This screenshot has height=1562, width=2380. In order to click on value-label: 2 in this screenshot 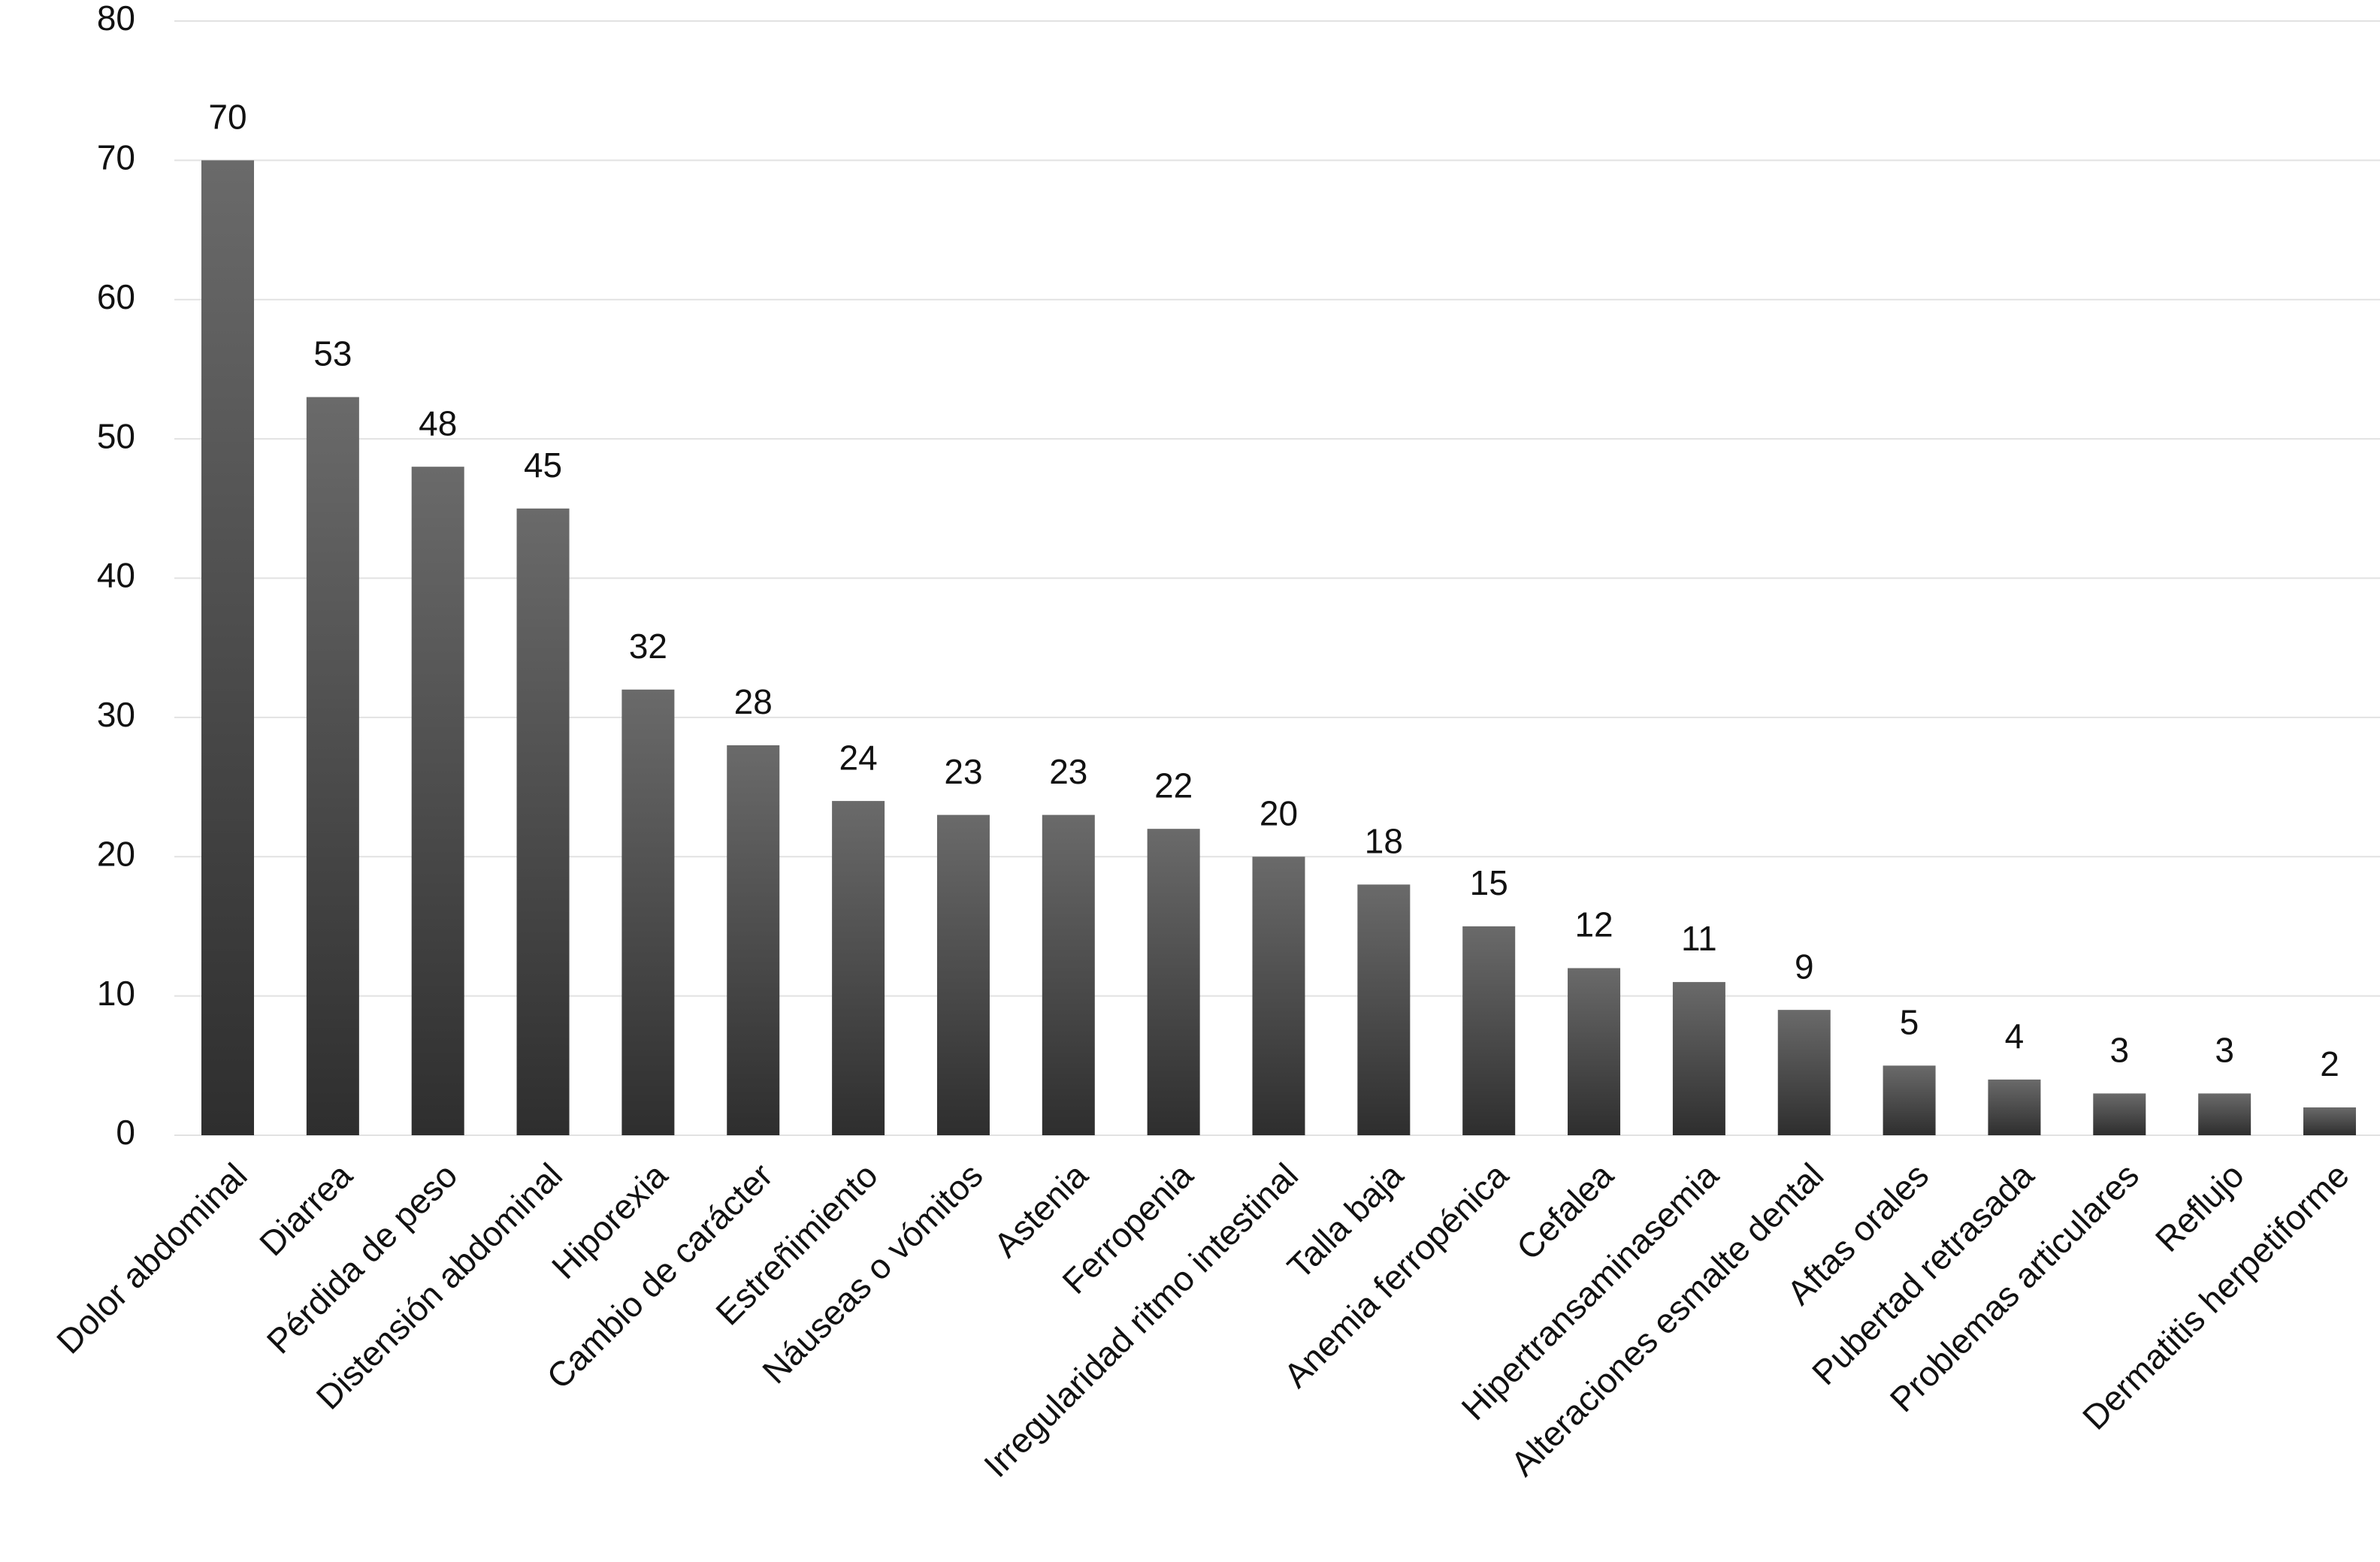, I will do `click(2329, 1063)`.